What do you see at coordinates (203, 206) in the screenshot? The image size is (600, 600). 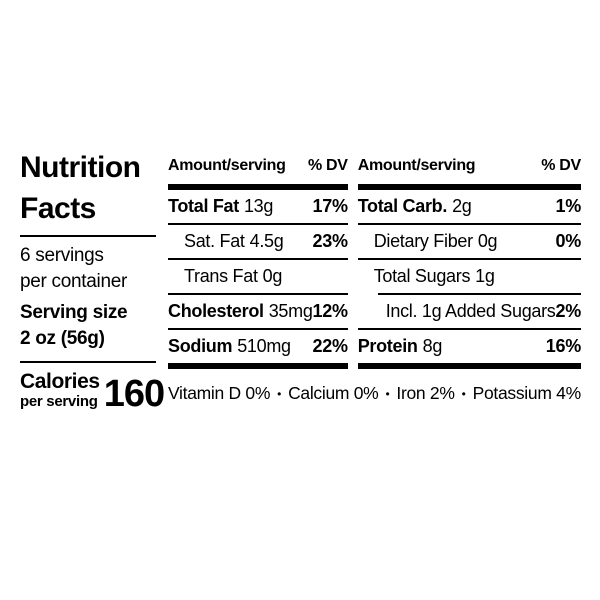 I see `nutrient-name: Total Fat` at bounding box center [203, 206].